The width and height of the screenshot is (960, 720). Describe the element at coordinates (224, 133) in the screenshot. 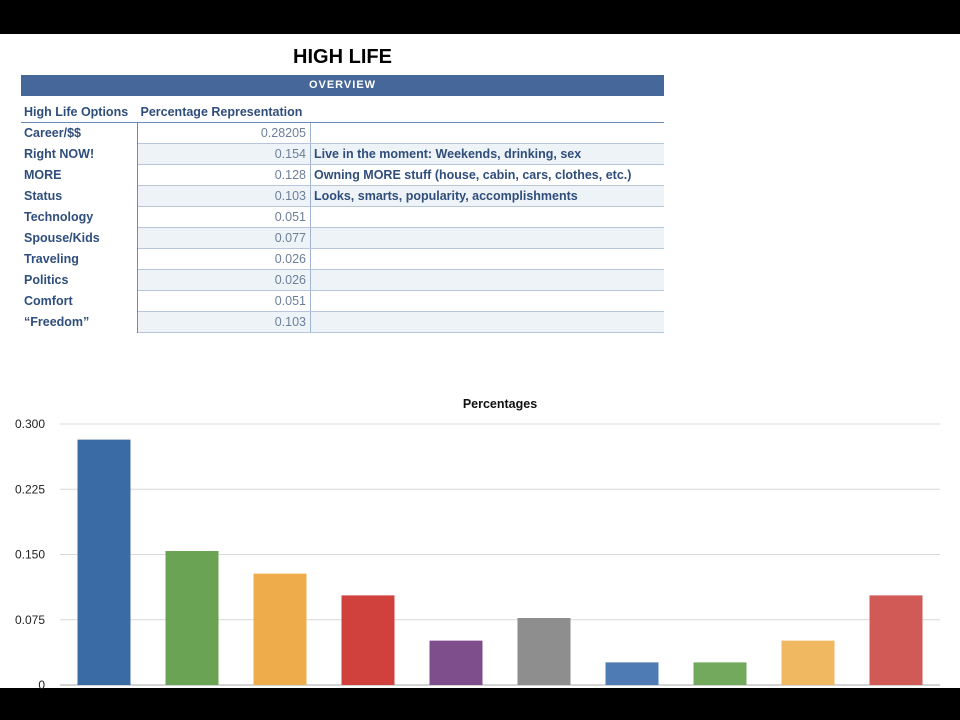

I see `value-cell: 0.28205` at that location.